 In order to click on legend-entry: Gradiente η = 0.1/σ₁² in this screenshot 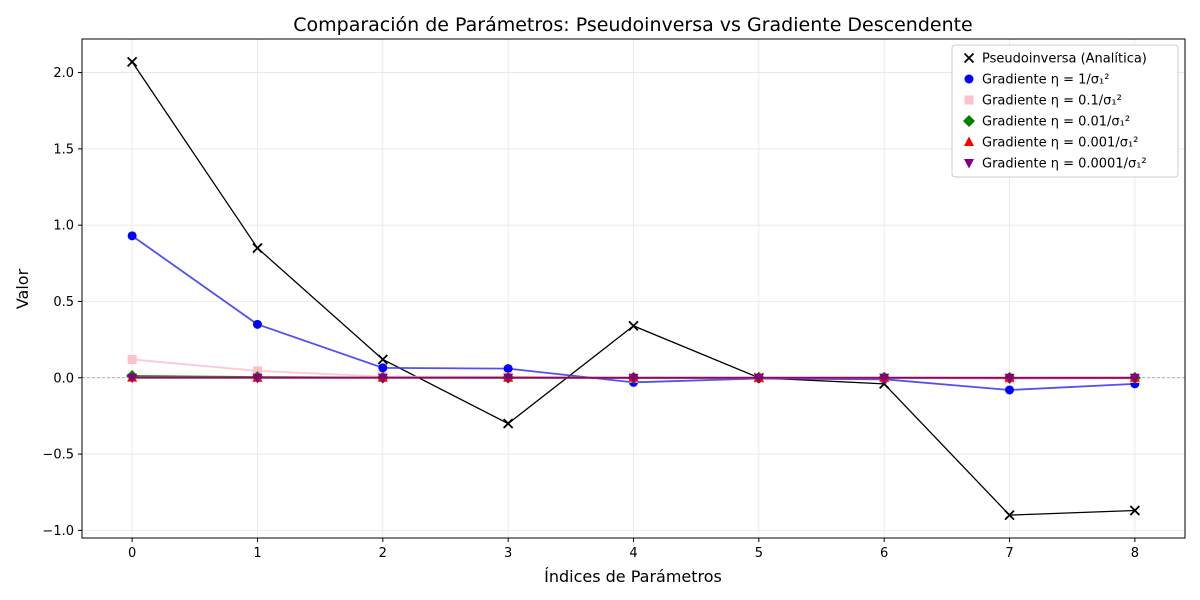, I will do `click(1043, 101)`.